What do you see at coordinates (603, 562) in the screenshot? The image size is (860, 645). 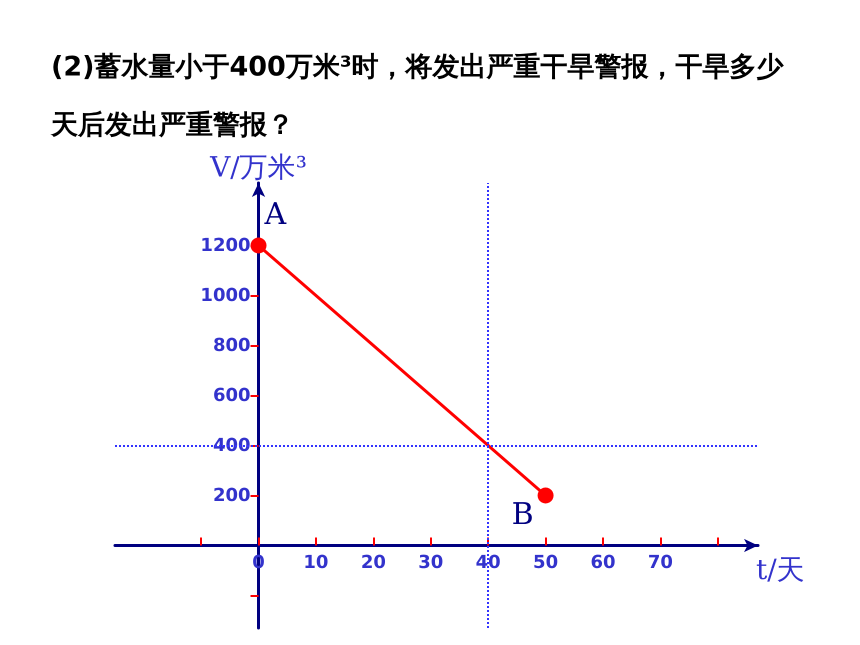 I see `x-tick-label: 60` at bounding box center [603, 562].